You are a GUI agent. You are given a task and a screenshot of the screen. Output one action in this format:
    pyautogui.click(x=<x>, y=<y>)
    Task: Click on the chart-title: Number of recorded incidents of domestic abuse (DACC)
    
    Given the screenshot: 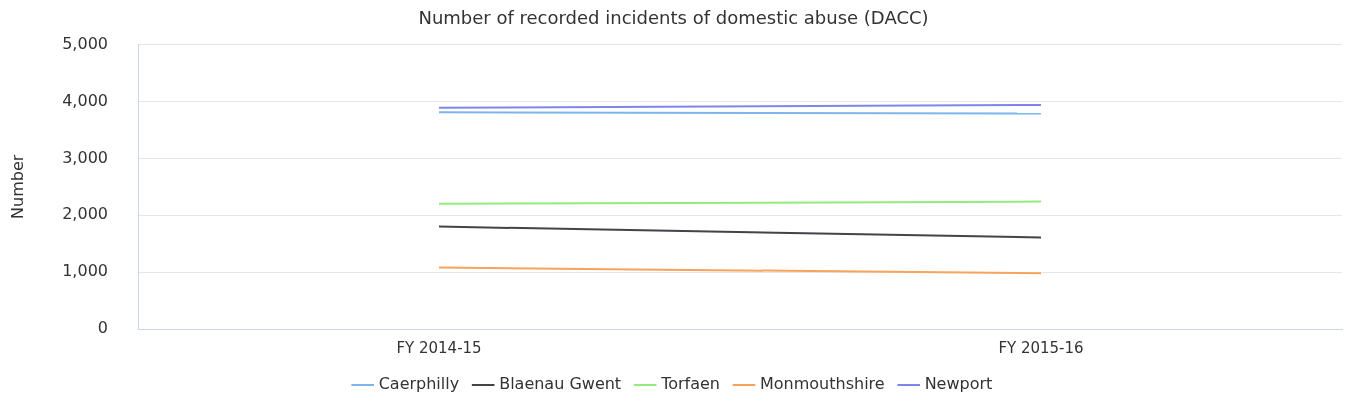 What is the action you would take?
    pyautogui.click(x=673, y=18)
    